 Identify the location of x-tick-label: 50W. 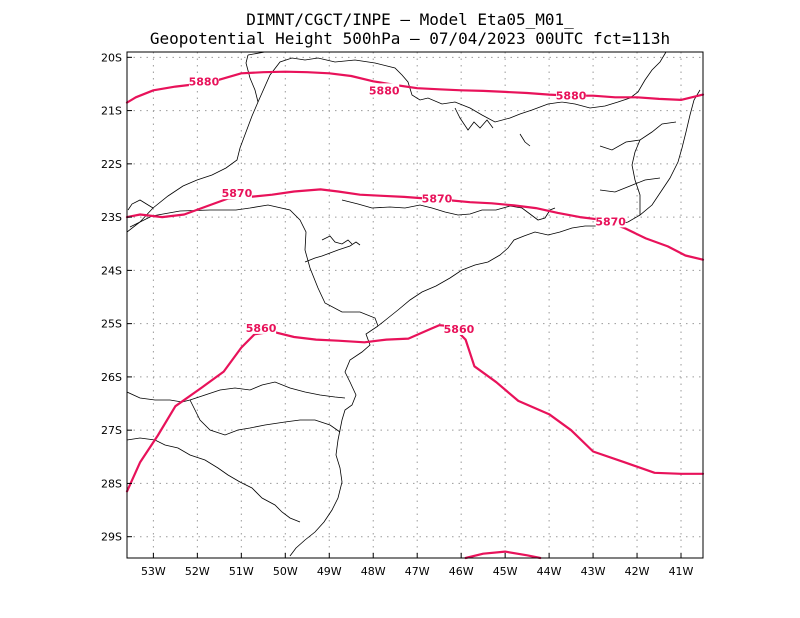
(285, 571).